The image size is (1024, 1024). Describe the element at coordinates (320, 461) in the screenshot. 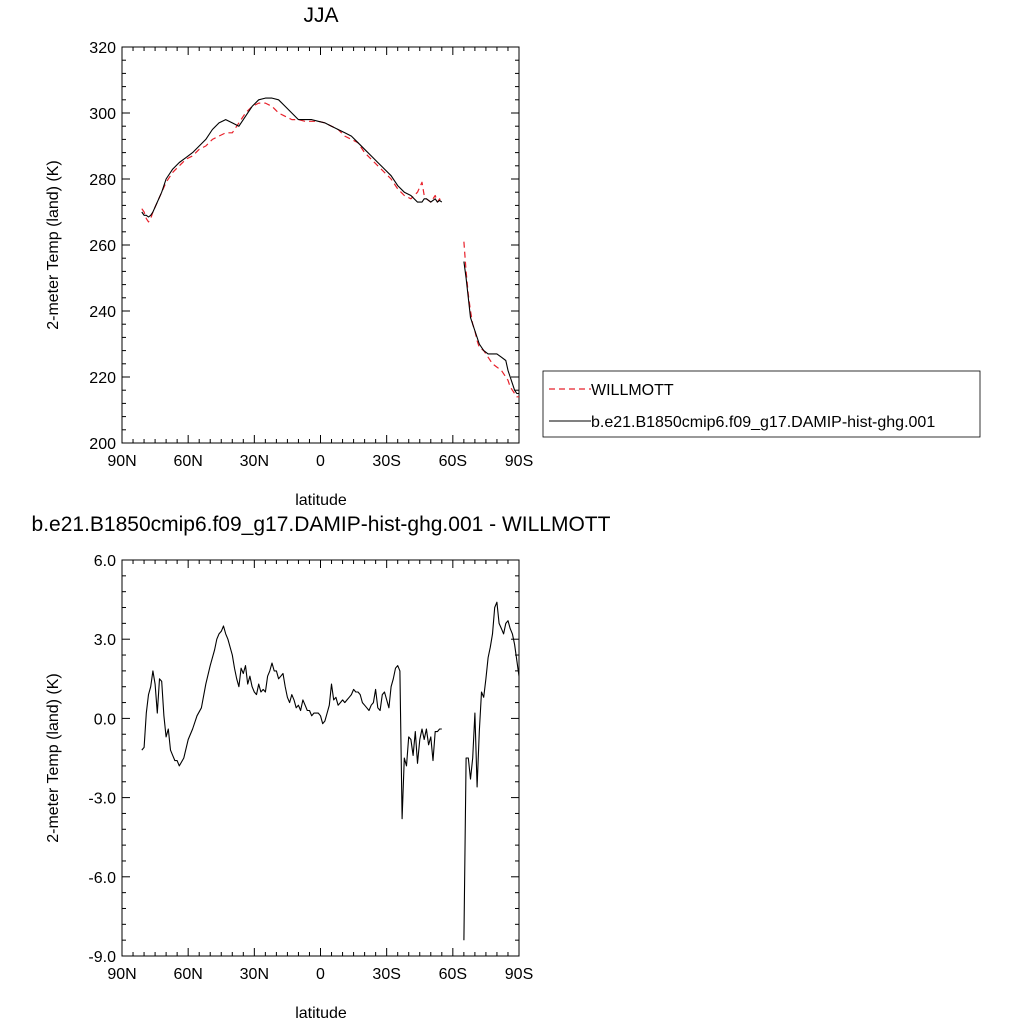

I see `top-x-tick-label: 0` at that location.